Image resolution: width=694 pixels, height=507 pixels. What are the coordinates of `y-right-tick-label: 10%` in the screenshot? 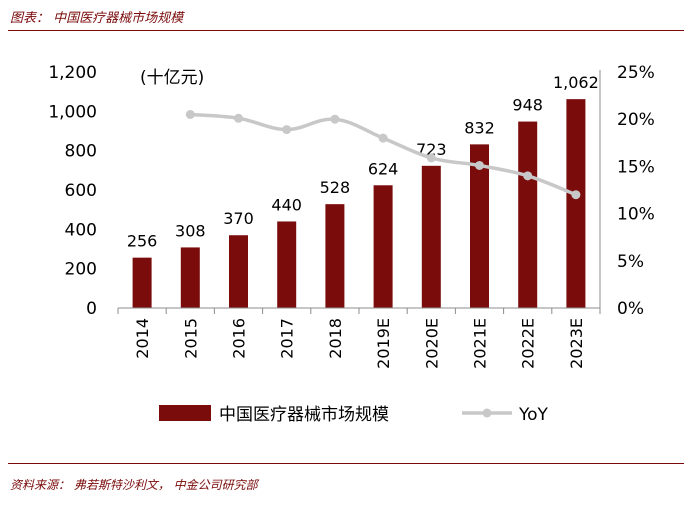 It's located at (636, 215).